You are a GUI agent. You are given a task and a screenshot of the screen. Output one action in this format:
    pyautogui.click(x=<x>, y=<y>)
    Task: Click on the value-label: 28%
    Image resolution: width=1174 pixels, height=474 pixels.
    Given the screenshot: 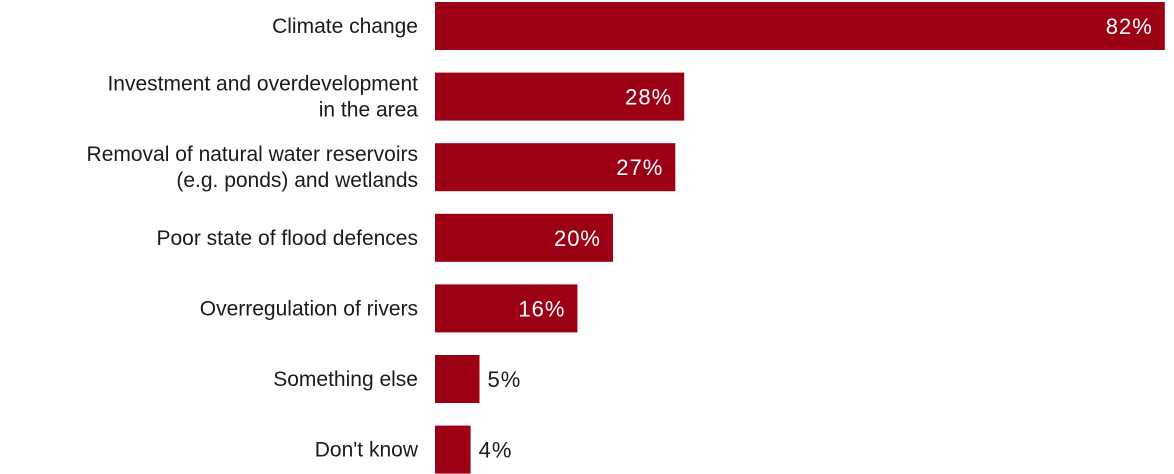 What is the action you would take?
    pyautogui.click(x=648, y=97)
    